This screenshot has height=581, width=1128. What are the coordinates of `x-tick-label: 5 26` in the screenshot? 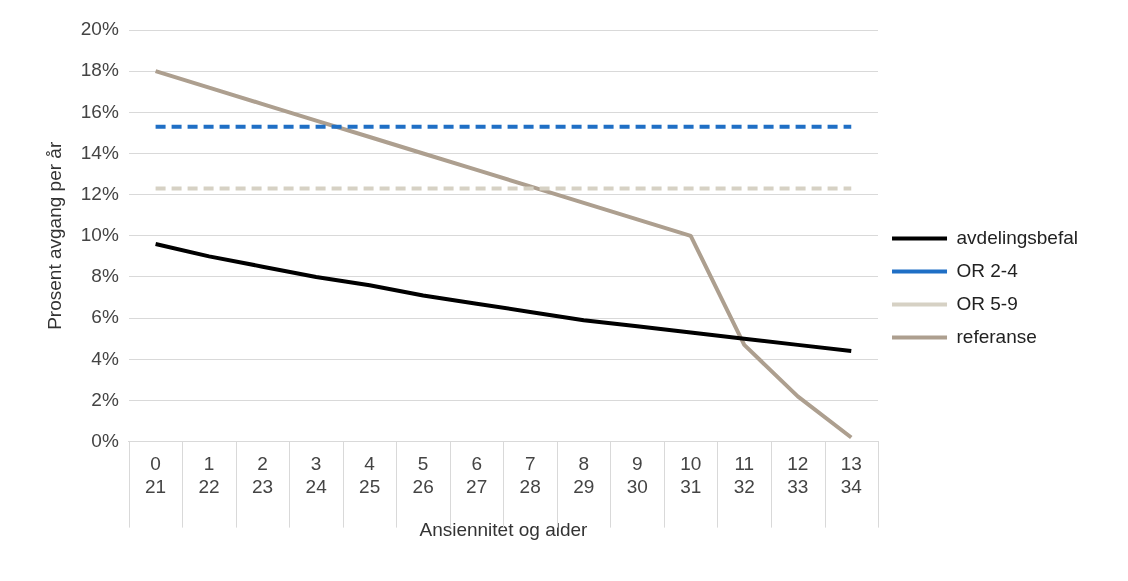 It's located at (423, 475).